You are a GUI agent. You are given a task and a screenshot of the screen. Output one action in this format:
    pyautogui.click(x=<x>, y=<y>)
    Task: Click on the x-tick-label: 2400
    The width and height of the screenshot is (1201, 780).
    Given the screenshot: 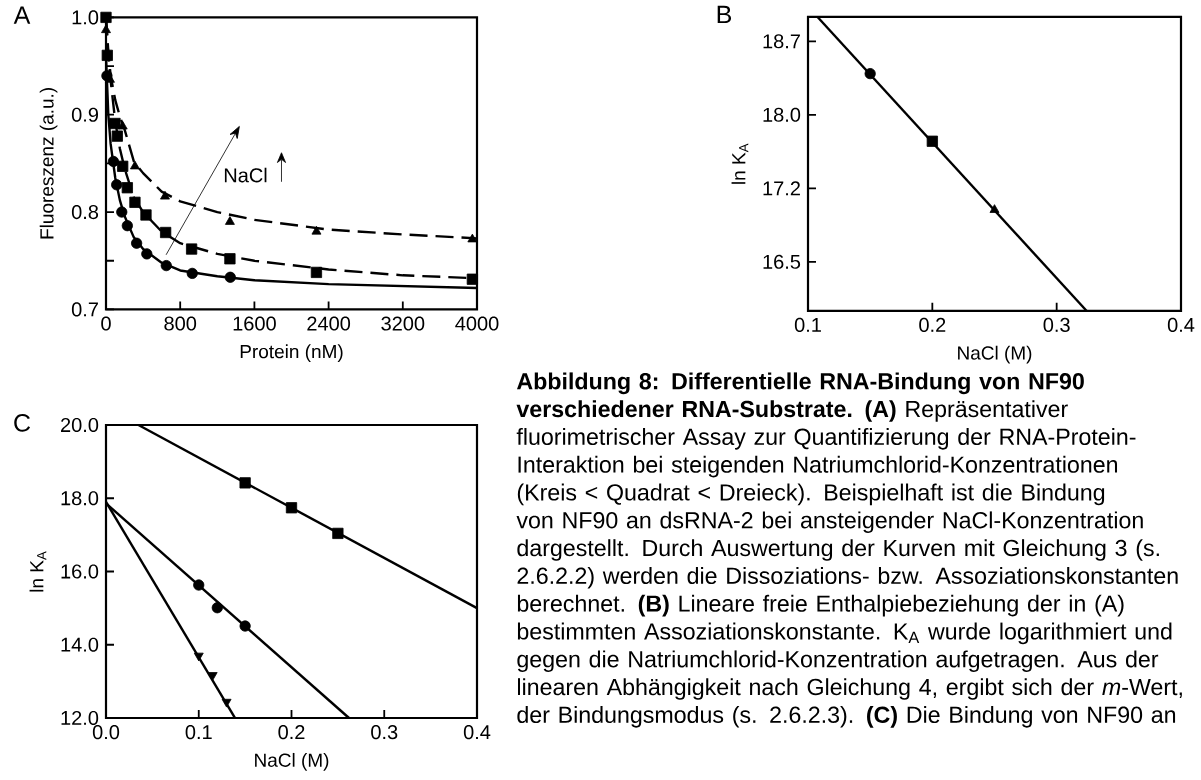 What is the action you would take?
    pyautogui.click(x=329, y=323)
    